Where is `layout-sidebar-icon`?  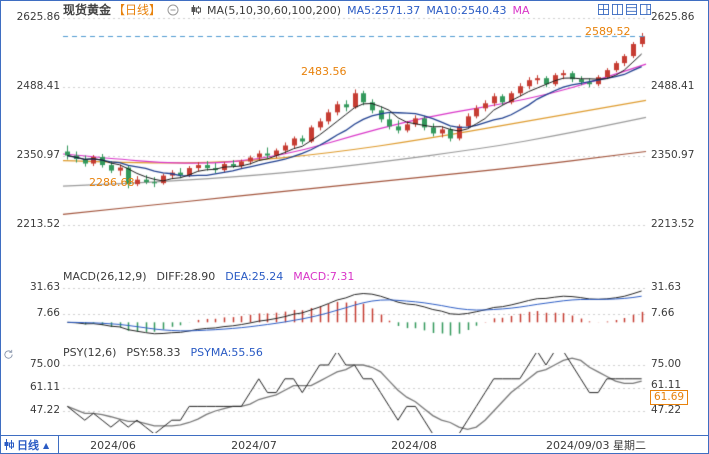 layout-sidebar-icon is located at coordinates (645, 9).